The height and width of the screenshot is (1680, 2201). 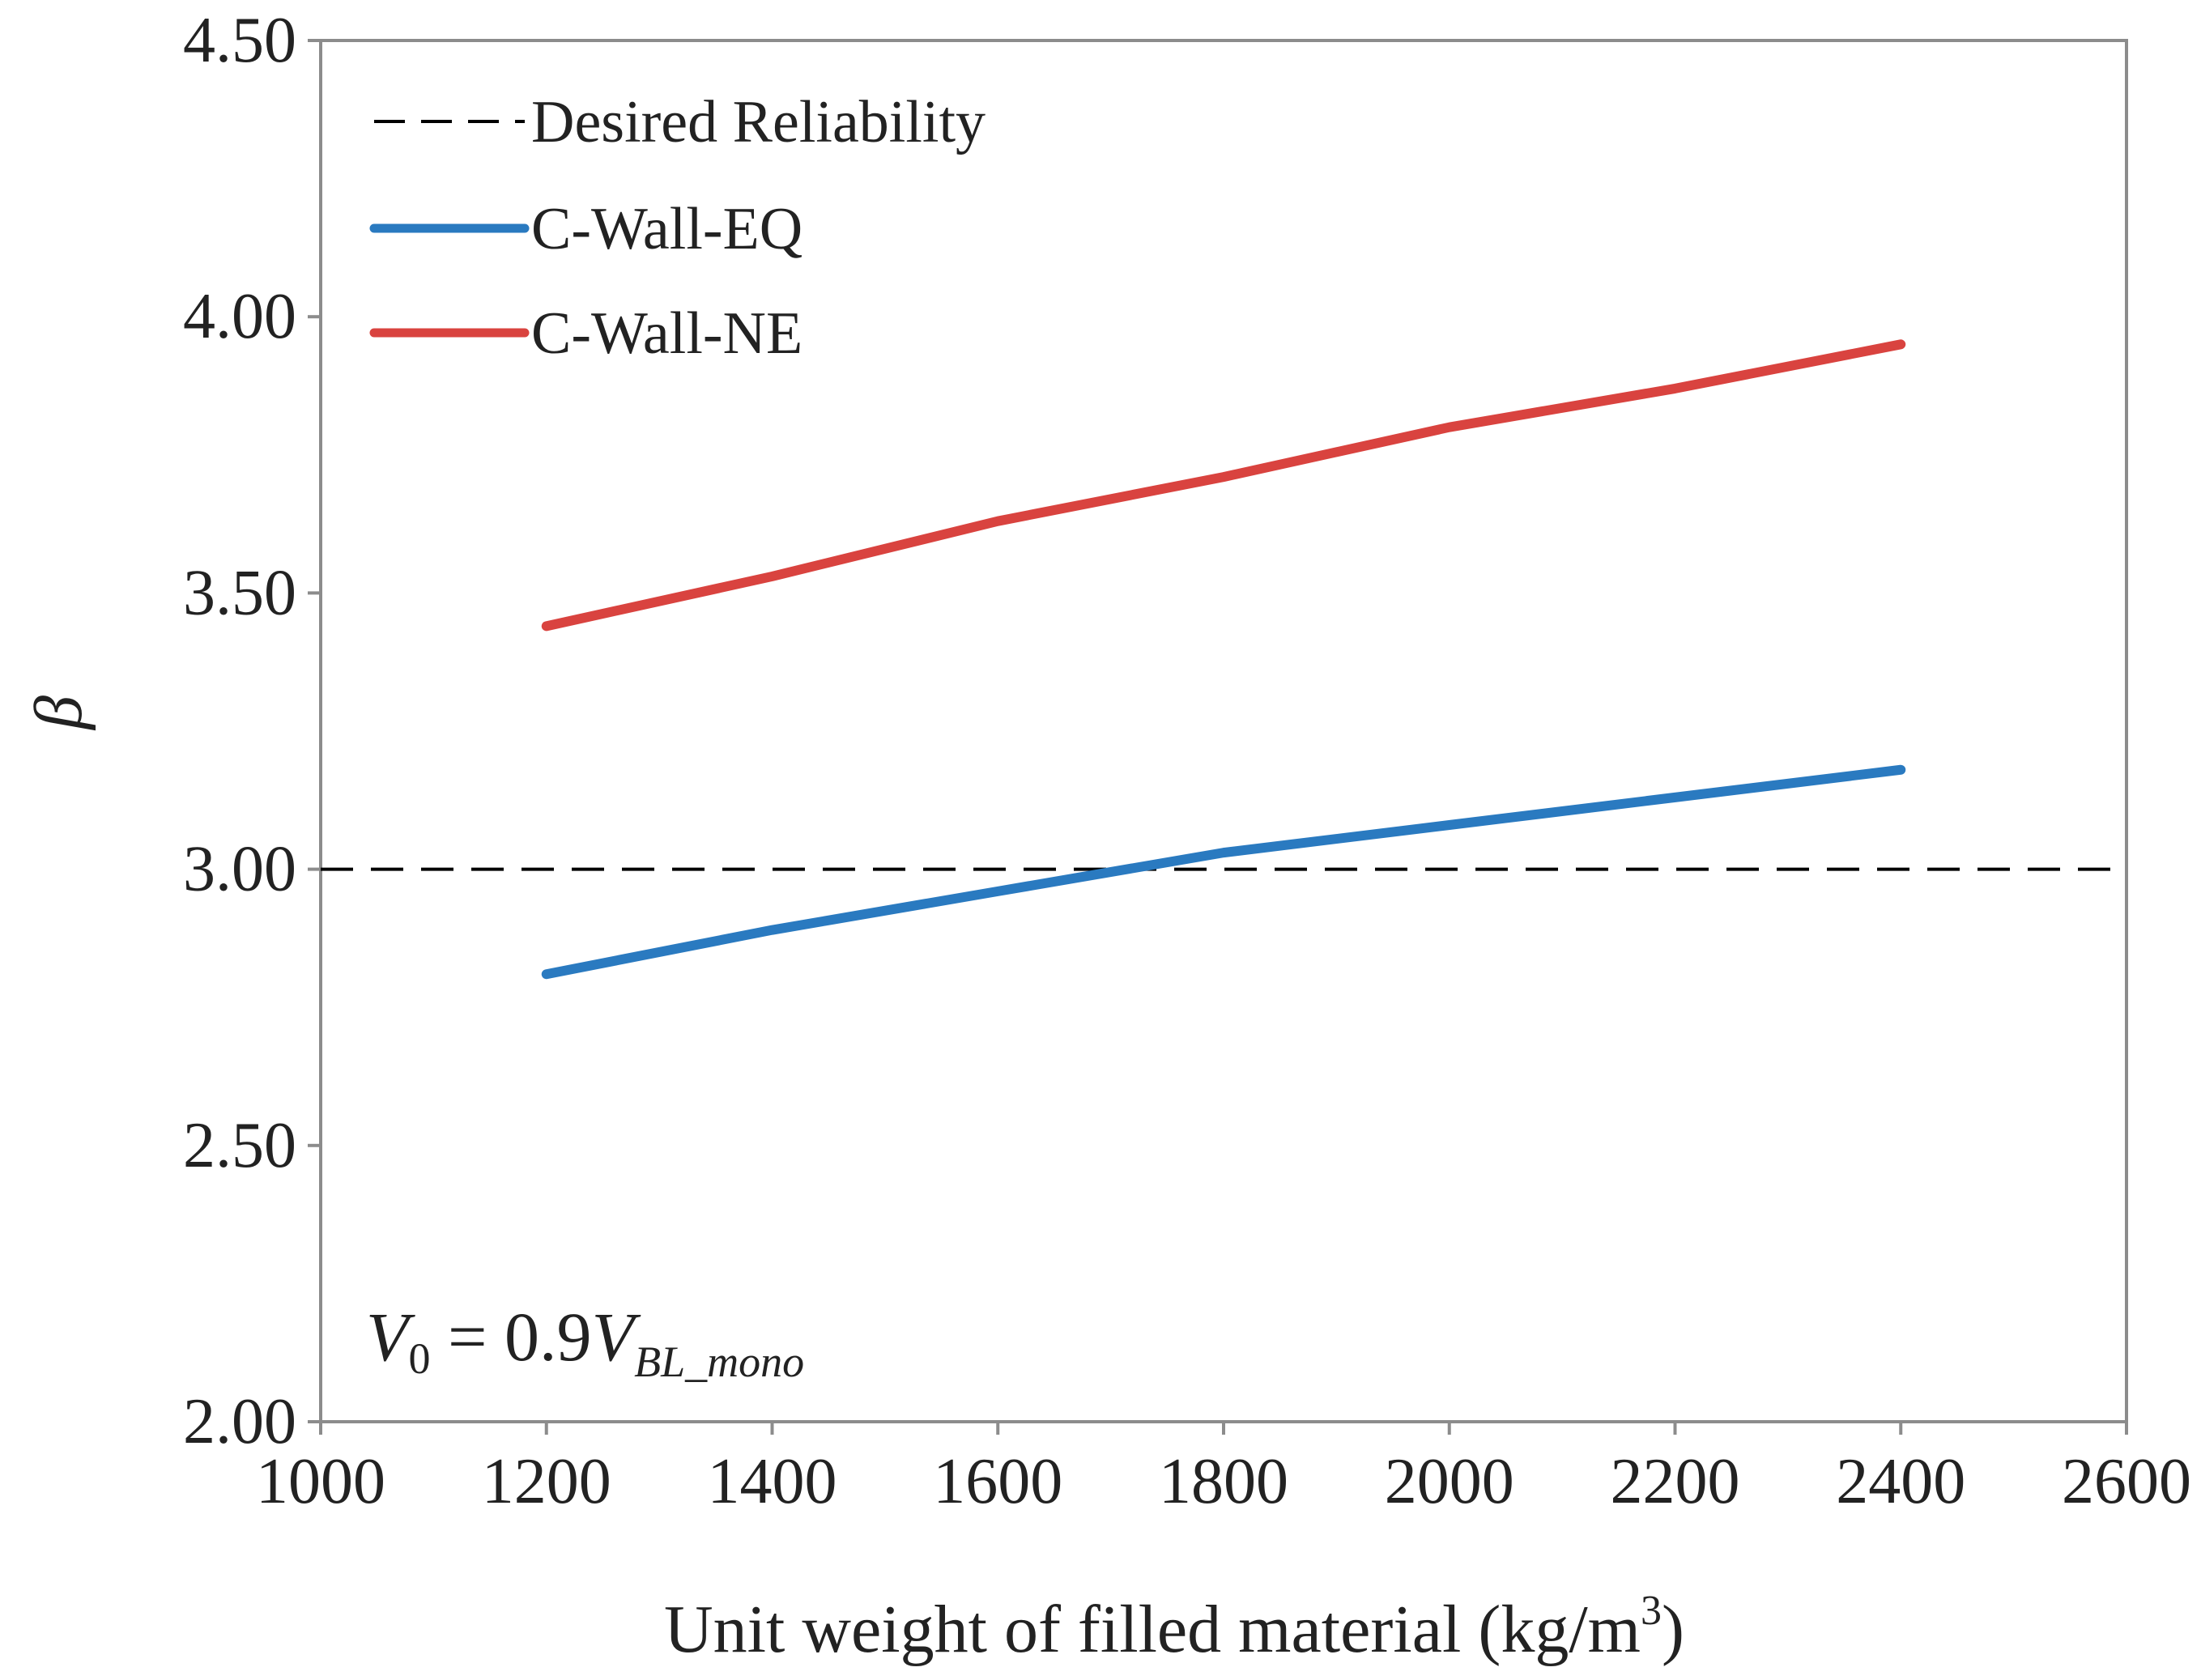 I want to click on x-tick-label: 2400, so click(x=1900, y=1481).